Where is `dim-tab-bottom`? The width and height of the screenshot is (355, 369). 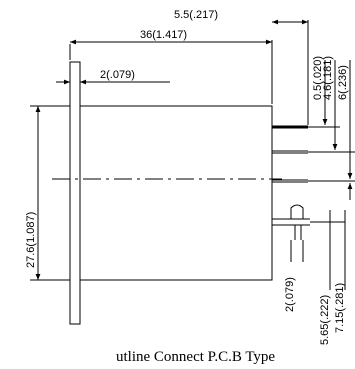
dim-tab-bottom is located at coordinates (318, 250).